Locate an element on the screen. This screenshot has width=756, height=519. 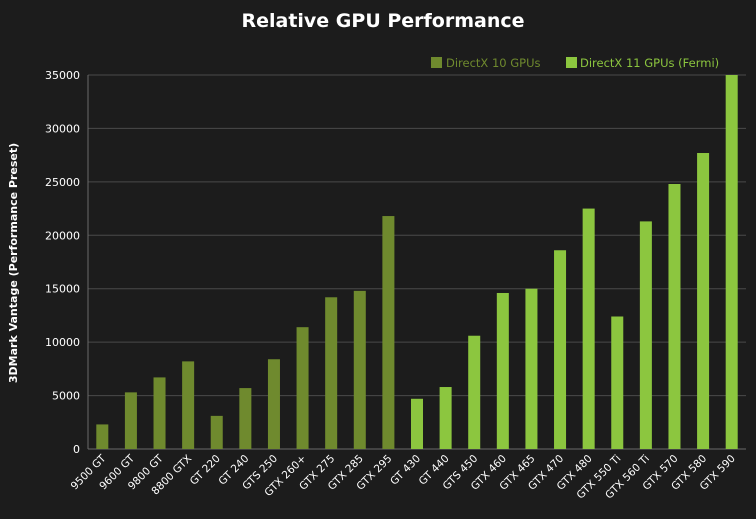
y-axis-label: 3DMark Vantage (Performance Preset) is located at coordinates (13, 263).